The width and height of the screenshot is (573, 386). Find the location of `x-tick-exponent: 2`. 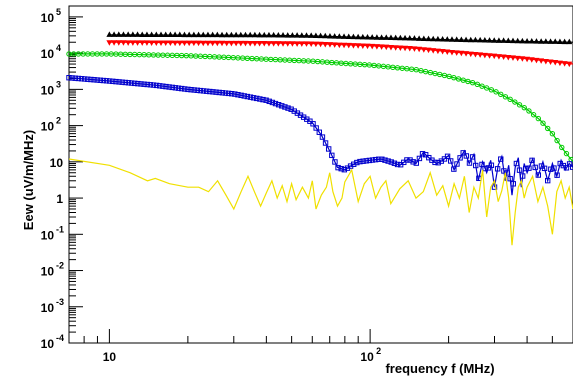

x-tick-exponent: 2 is located at coordinates (378, 351).